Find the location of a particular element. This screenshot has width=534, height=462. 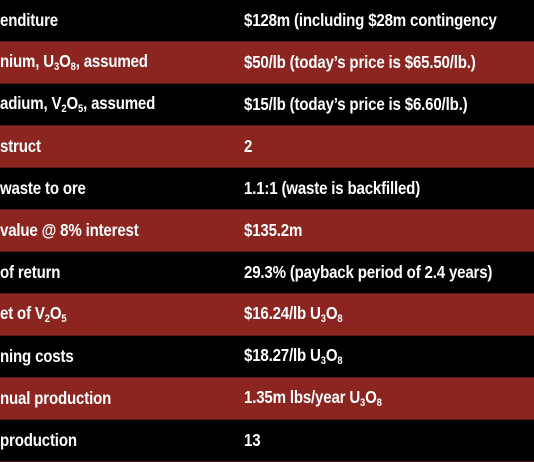

table-row: ning costs $18.27/lb U3O8 is located at coordinates (267, 357).